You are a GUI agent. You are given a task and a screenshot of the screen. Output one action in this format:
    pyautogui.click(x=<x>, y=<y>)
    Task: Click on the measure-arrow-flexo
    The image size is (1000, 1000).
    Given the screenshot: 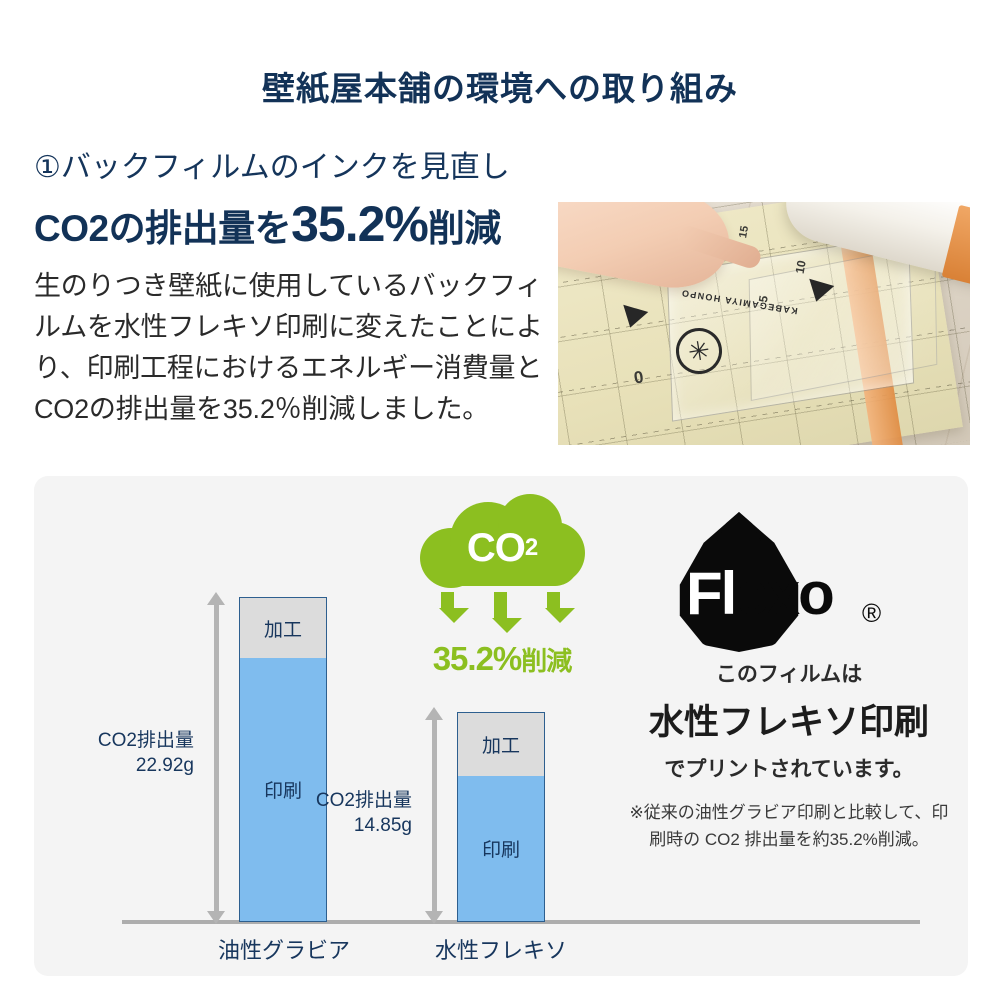 What is the action you would take?
    pyautogui.click(x=434, y=815)
    